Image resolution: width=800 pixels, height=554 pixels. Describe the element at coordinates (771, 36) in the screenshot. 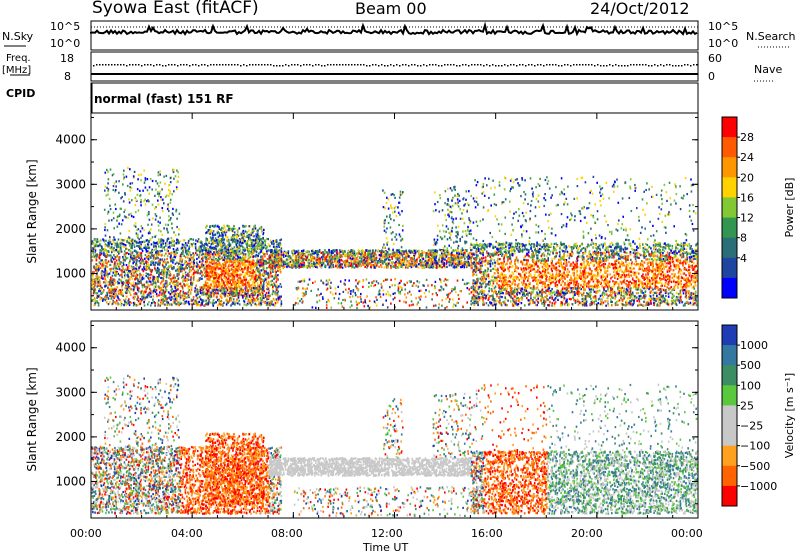

I see `nsearch-label: N.Search` at that location.